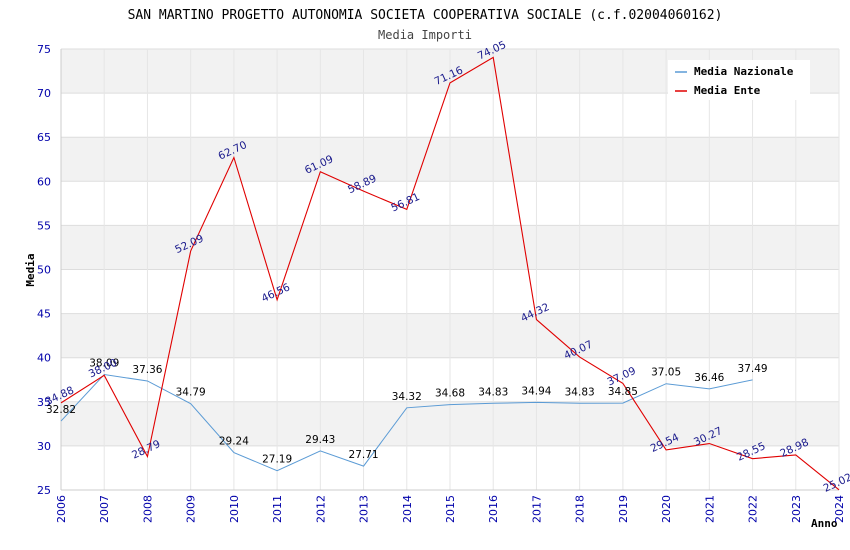 The image size is (850, 550). I want to click on y-tick-label: 45, so click(44, 314).